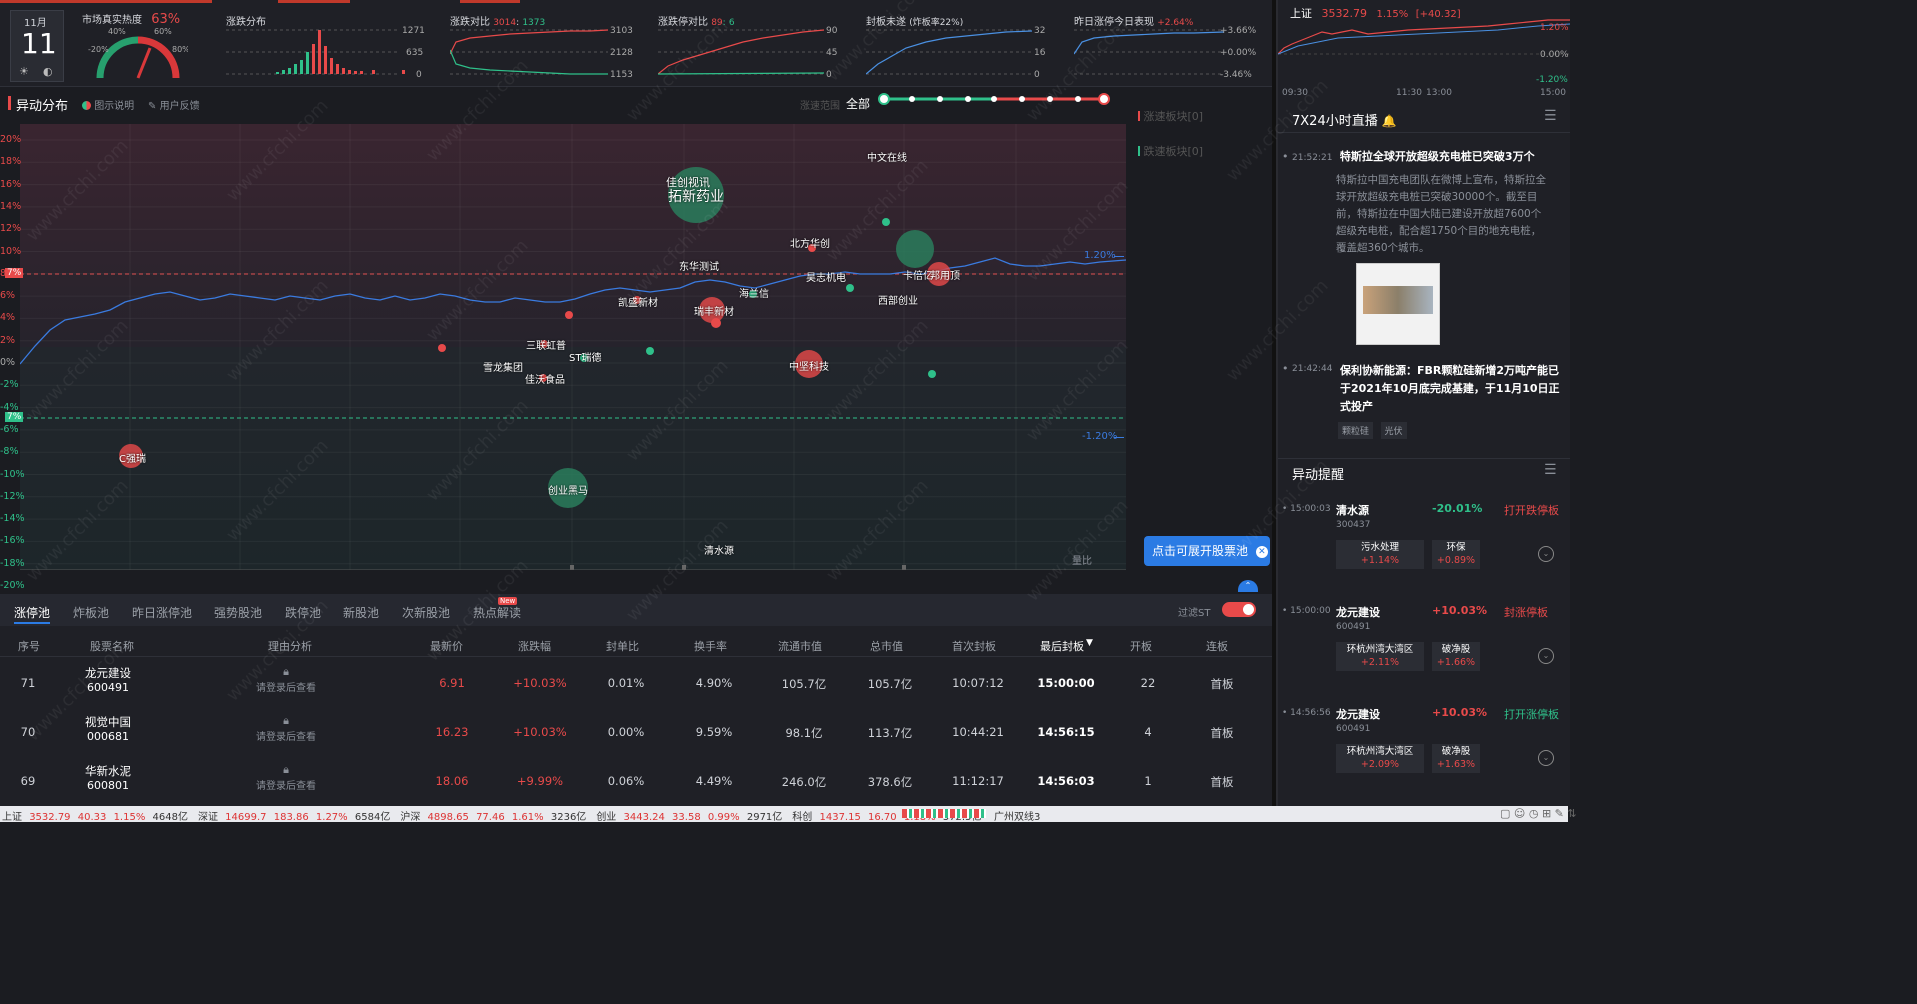 The height and width of the screenshot is (1004, 1917). Describe the element at coordinates (446, 646) in the screenshot. I see `column-header: 最新价` at that location.